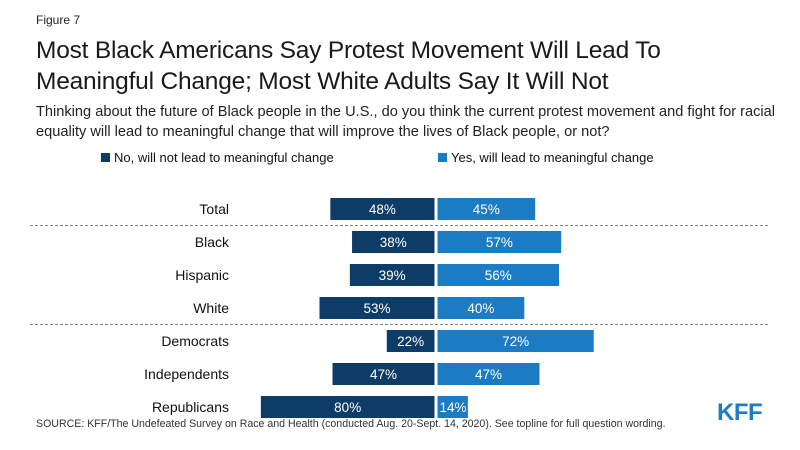 Image resolution: width=800 pixels, height=450 pixels. What do you see at coordinates (214, 209) in the screenshot?
I see `category-label-total: Total` at bounding box center [214, 209].